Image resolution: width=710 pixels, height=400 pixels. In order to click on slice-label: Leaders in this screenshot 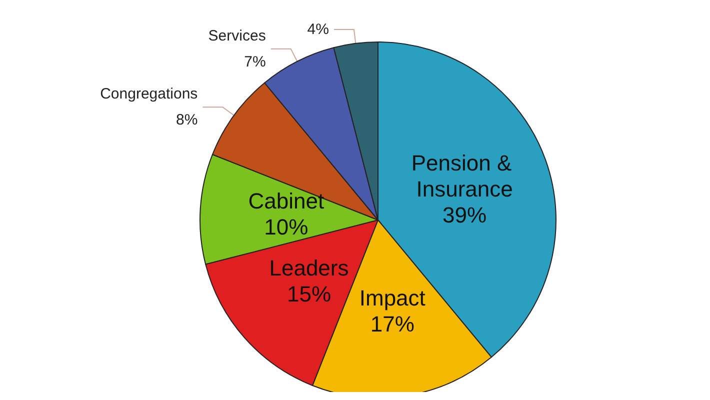, I will do `click(309, 267)`.